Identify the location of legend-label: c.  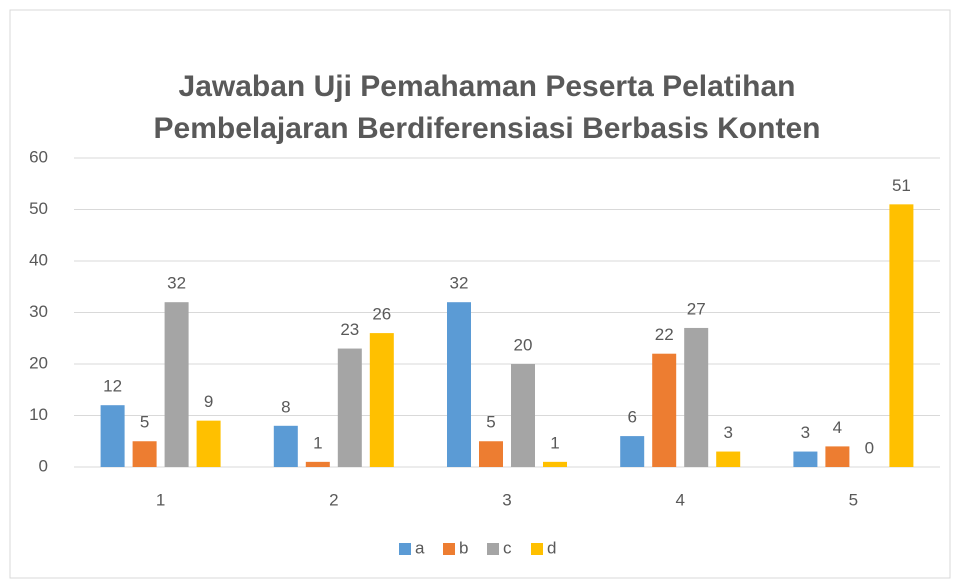
(507, 547).